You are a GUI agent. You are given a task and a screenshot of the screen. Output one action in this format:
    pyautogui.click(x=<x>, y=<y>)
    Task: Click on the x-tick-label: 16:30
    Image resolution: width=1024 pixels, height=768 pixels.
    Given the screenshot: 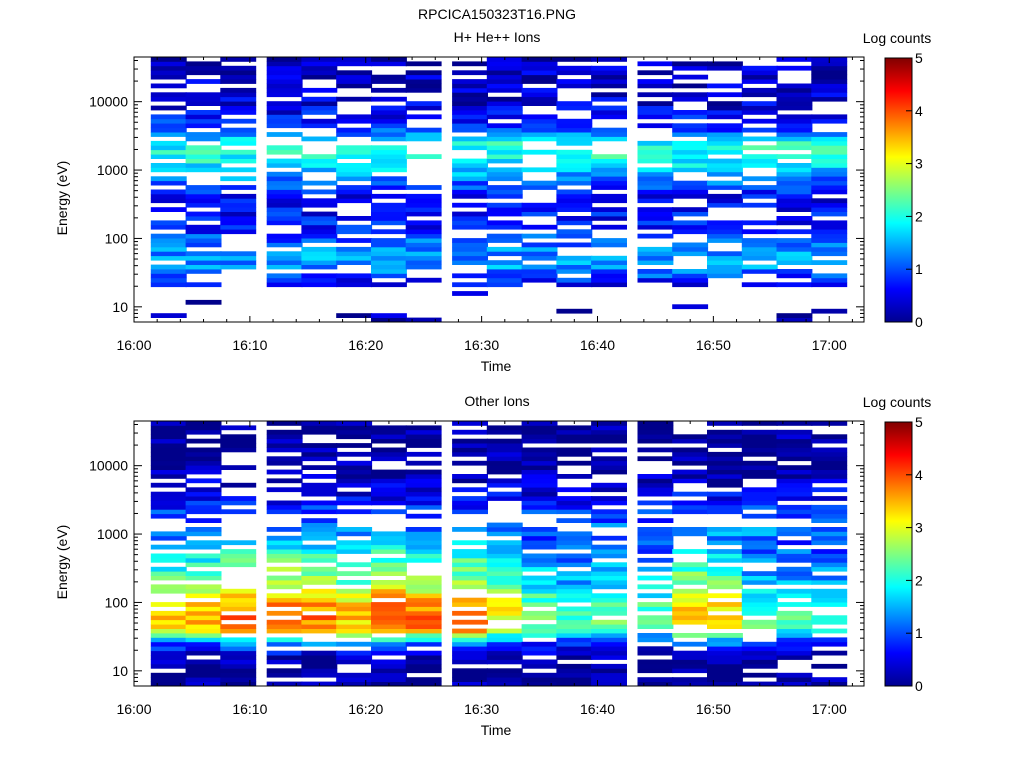 What is the action you would take?
    pyautogui.click(x=481, y=709)
    